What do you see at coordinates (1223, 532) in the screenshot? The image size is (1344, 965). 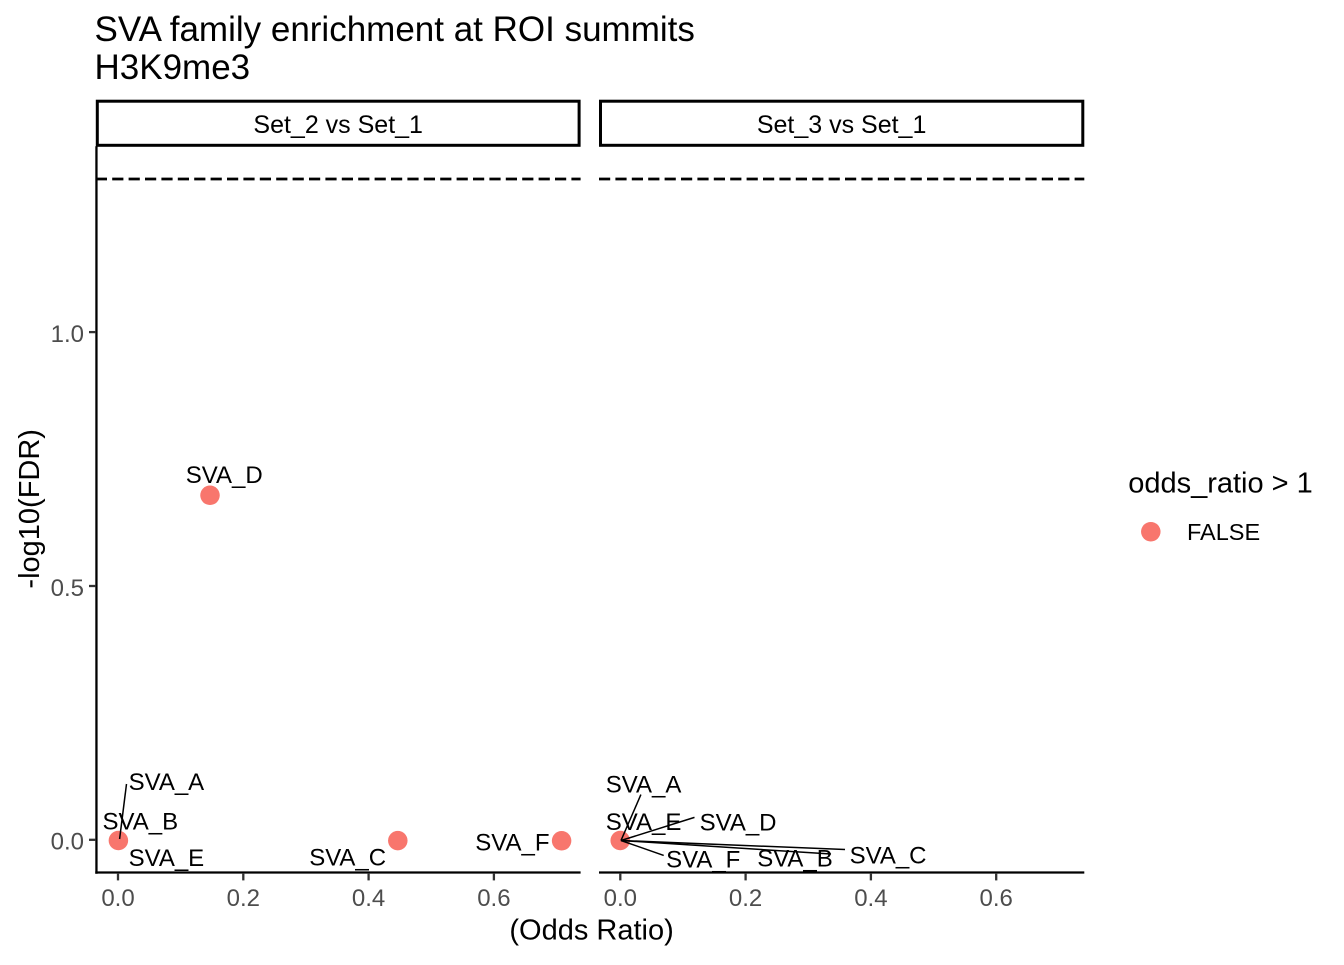 I see `svg-text: FALSE` at bounding box center [1223, 532].